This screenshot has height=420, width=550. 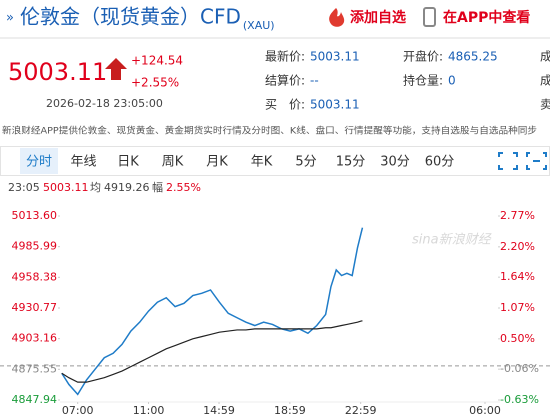 What do you see at coordinates (116, 69) in the screenshot?
I see `up-arrow` at bounding box center [116, 69].